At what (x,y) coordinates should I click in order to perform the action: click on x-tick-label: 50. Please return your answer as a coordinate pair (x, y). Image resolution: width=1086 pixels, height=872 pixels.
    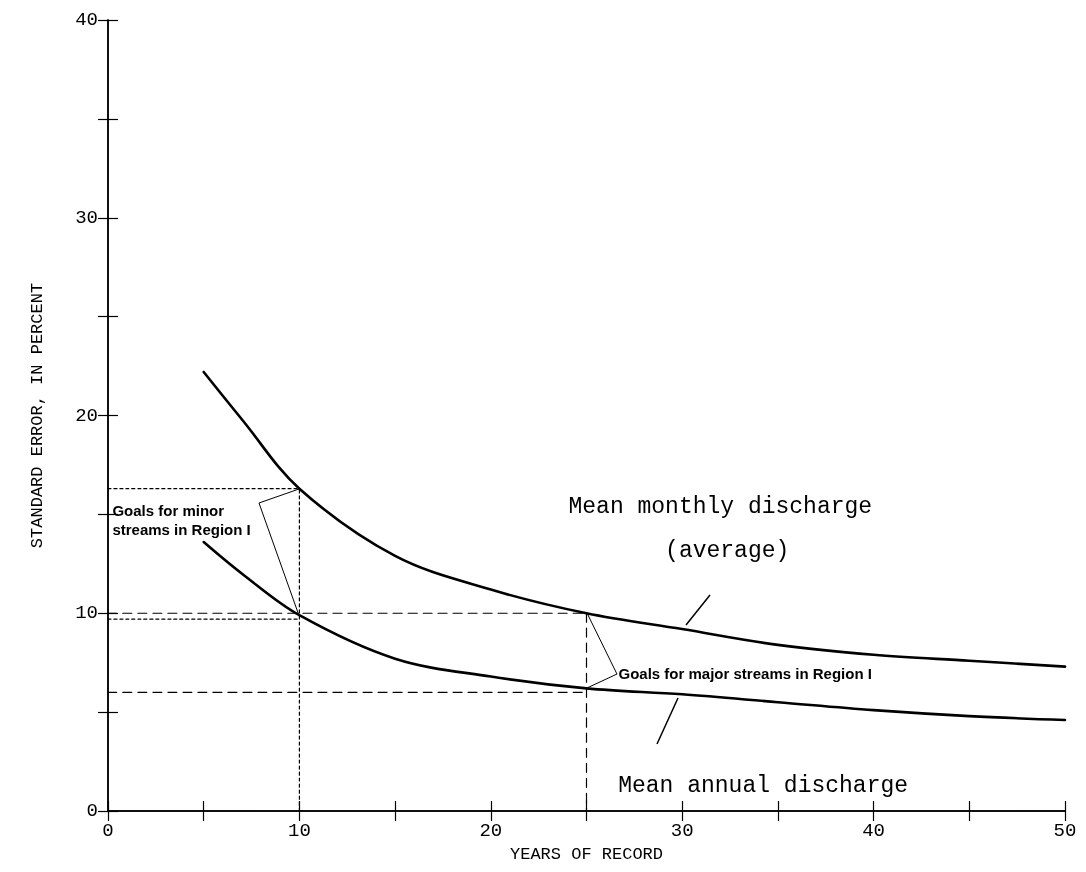
    Looking at the image, I should click on (1065, 830).